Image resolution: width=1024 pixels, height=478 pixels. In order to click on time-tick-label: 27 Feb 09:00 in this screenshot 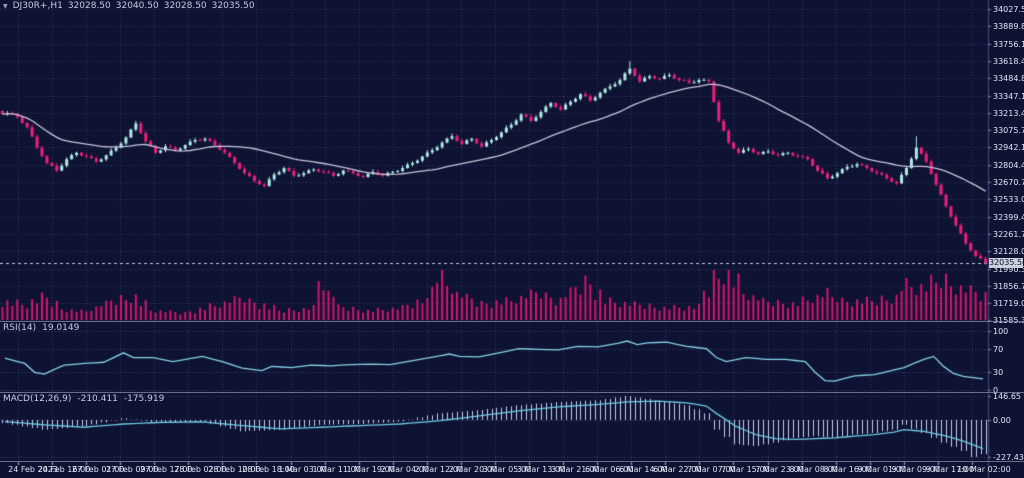, I will do `click(132, 469)`.